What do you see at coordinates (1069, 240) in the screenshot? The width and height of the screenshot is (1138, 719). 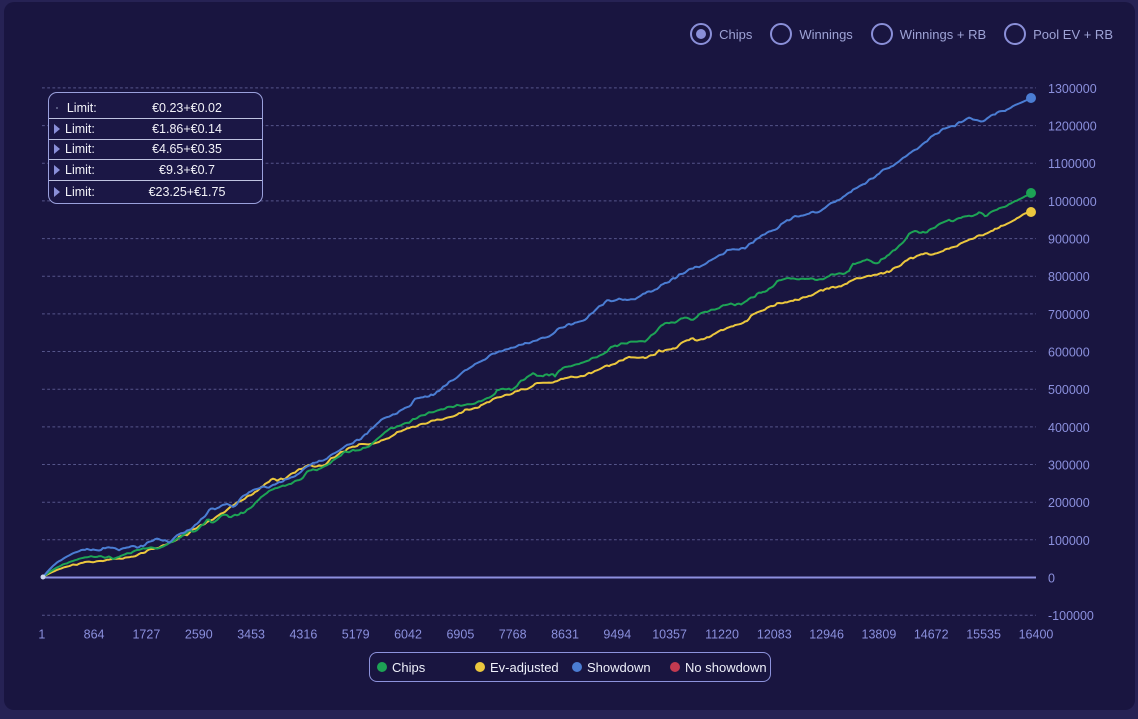 I see `svg-text: 900000` at bounding box center [1069, 240].